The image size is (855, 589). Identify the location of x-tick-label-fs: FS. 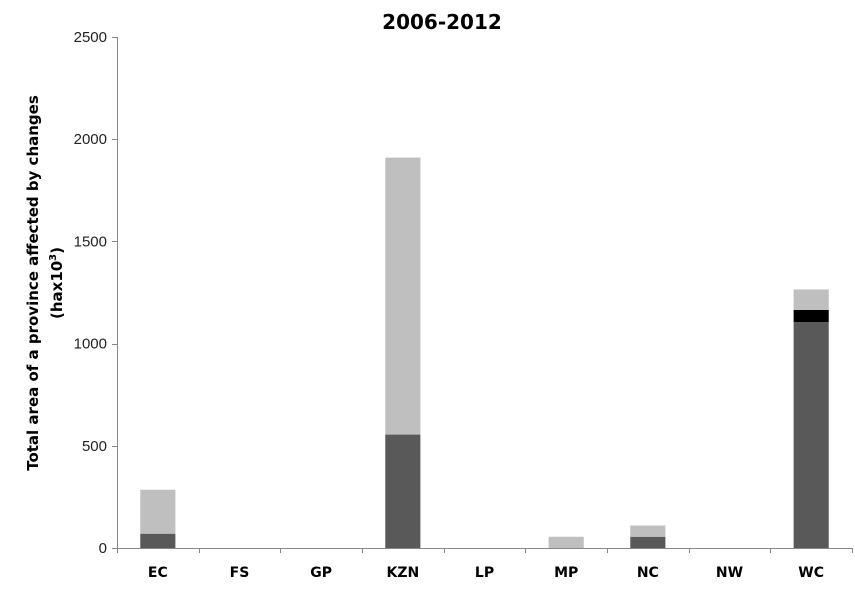
(240, 573).